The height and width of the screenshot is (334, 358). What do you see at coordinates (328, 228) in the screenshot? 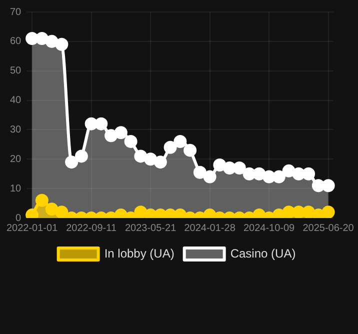
I see `x-tick-label: 2025-06-20` at bounding box center [328, 228].